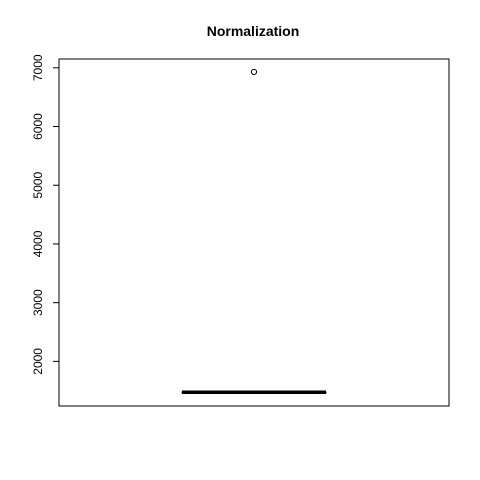 The image size is (480, 480). Describe the element at coordinates (38, 185) in the screenshot. I see `y-tick-label: 5000` at that location.